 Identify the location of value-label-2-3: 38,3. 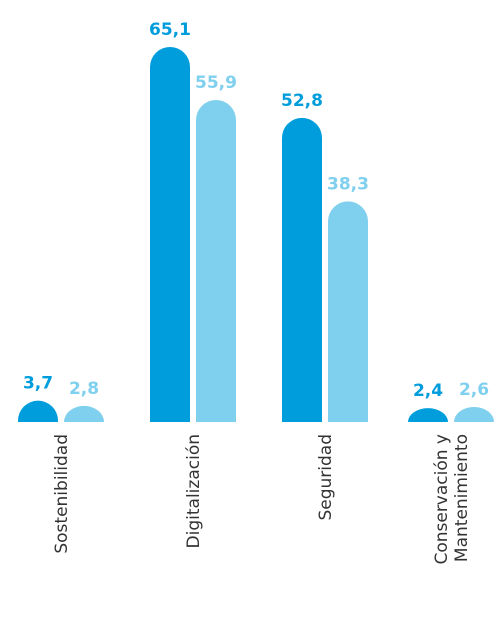
(348, 184).